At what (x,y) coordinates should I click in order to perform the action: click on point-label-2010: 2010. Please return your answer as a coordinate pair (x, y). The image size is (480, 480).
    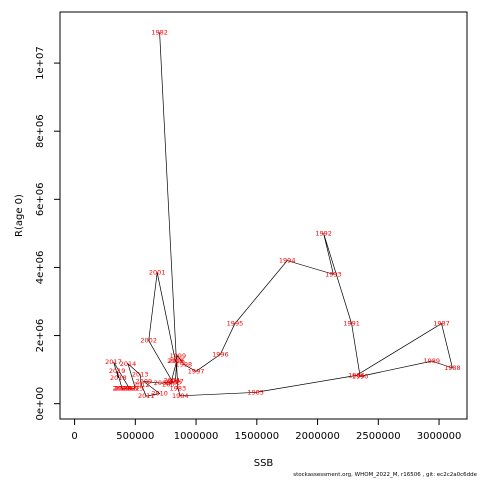
    Looking at the image, I should click on (159, 393).